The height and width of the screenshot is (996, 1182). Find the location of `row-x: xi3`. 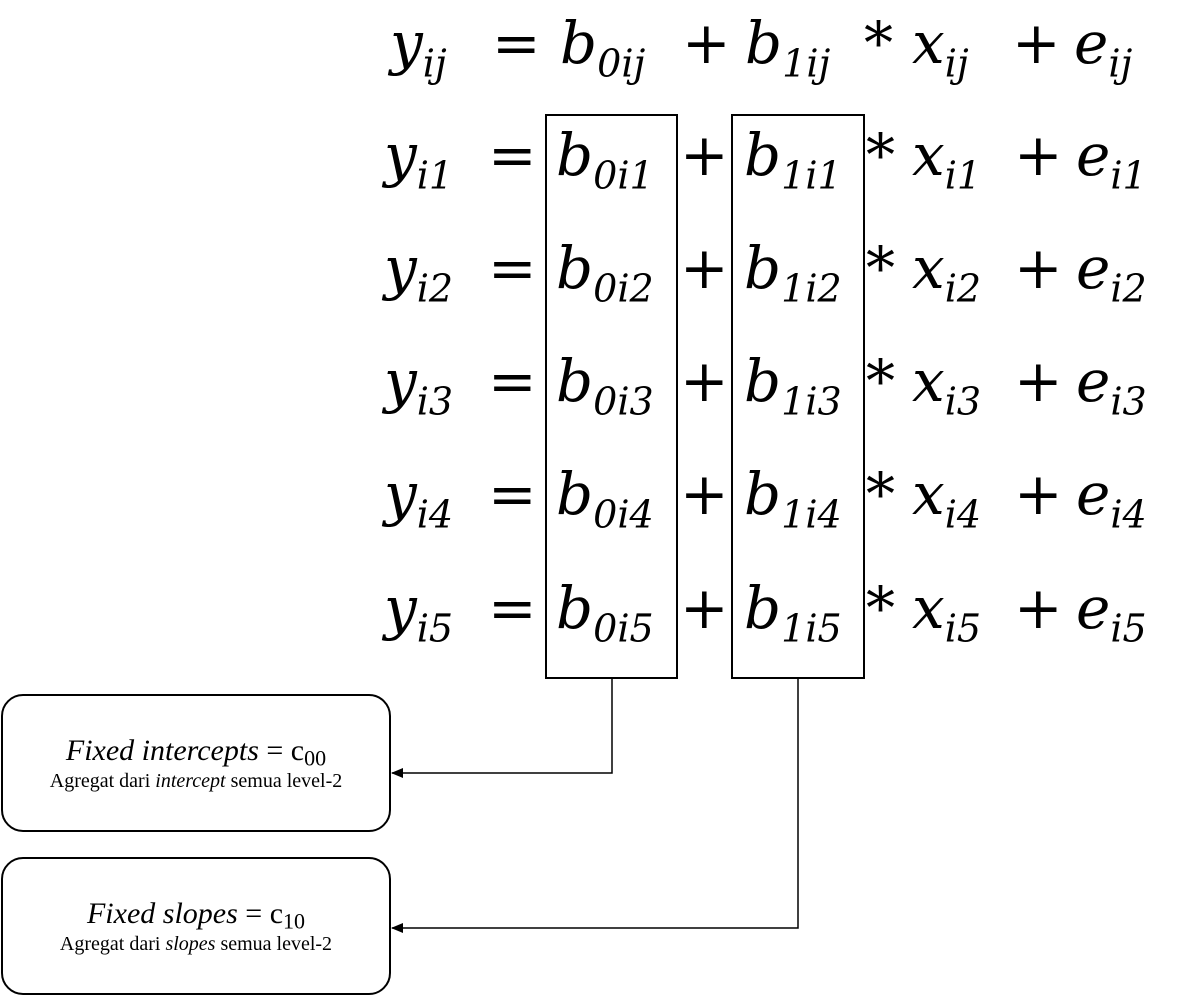

row-x: xi3 is located at coordinates (947, 385).